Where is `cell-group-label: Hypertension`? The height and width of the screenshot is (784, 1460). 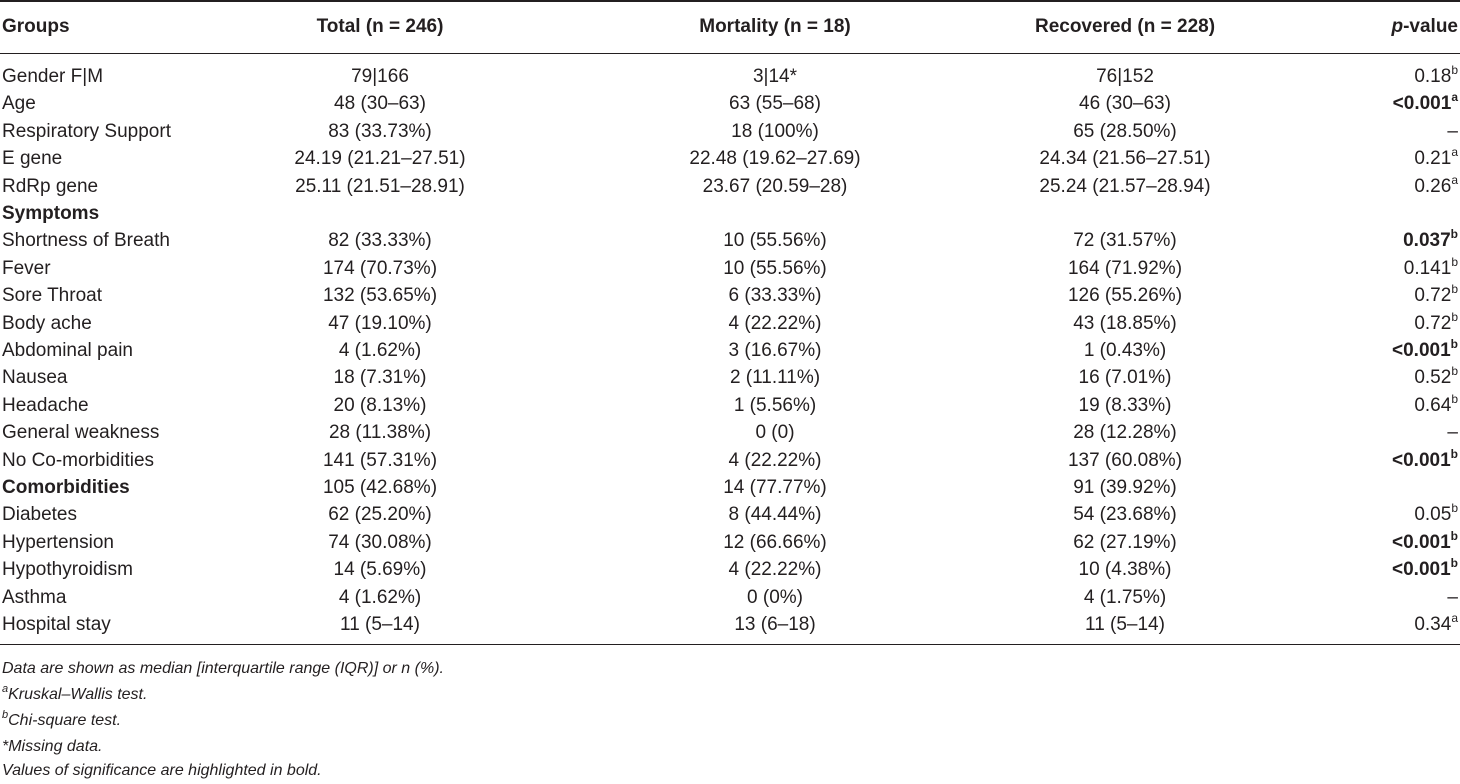 cell-group-label: Hypertension is located at coordinates (58, 542).